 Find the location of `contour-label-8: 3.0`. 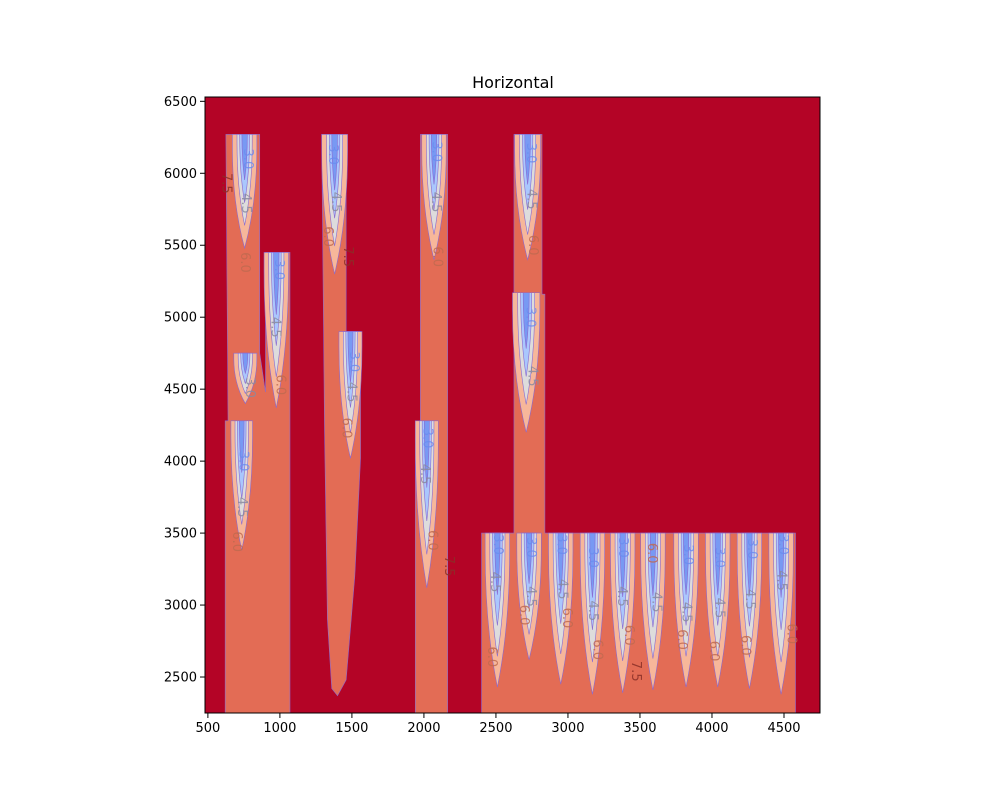

contour-label-8: 3.0 is located at coordinates (243, 461).